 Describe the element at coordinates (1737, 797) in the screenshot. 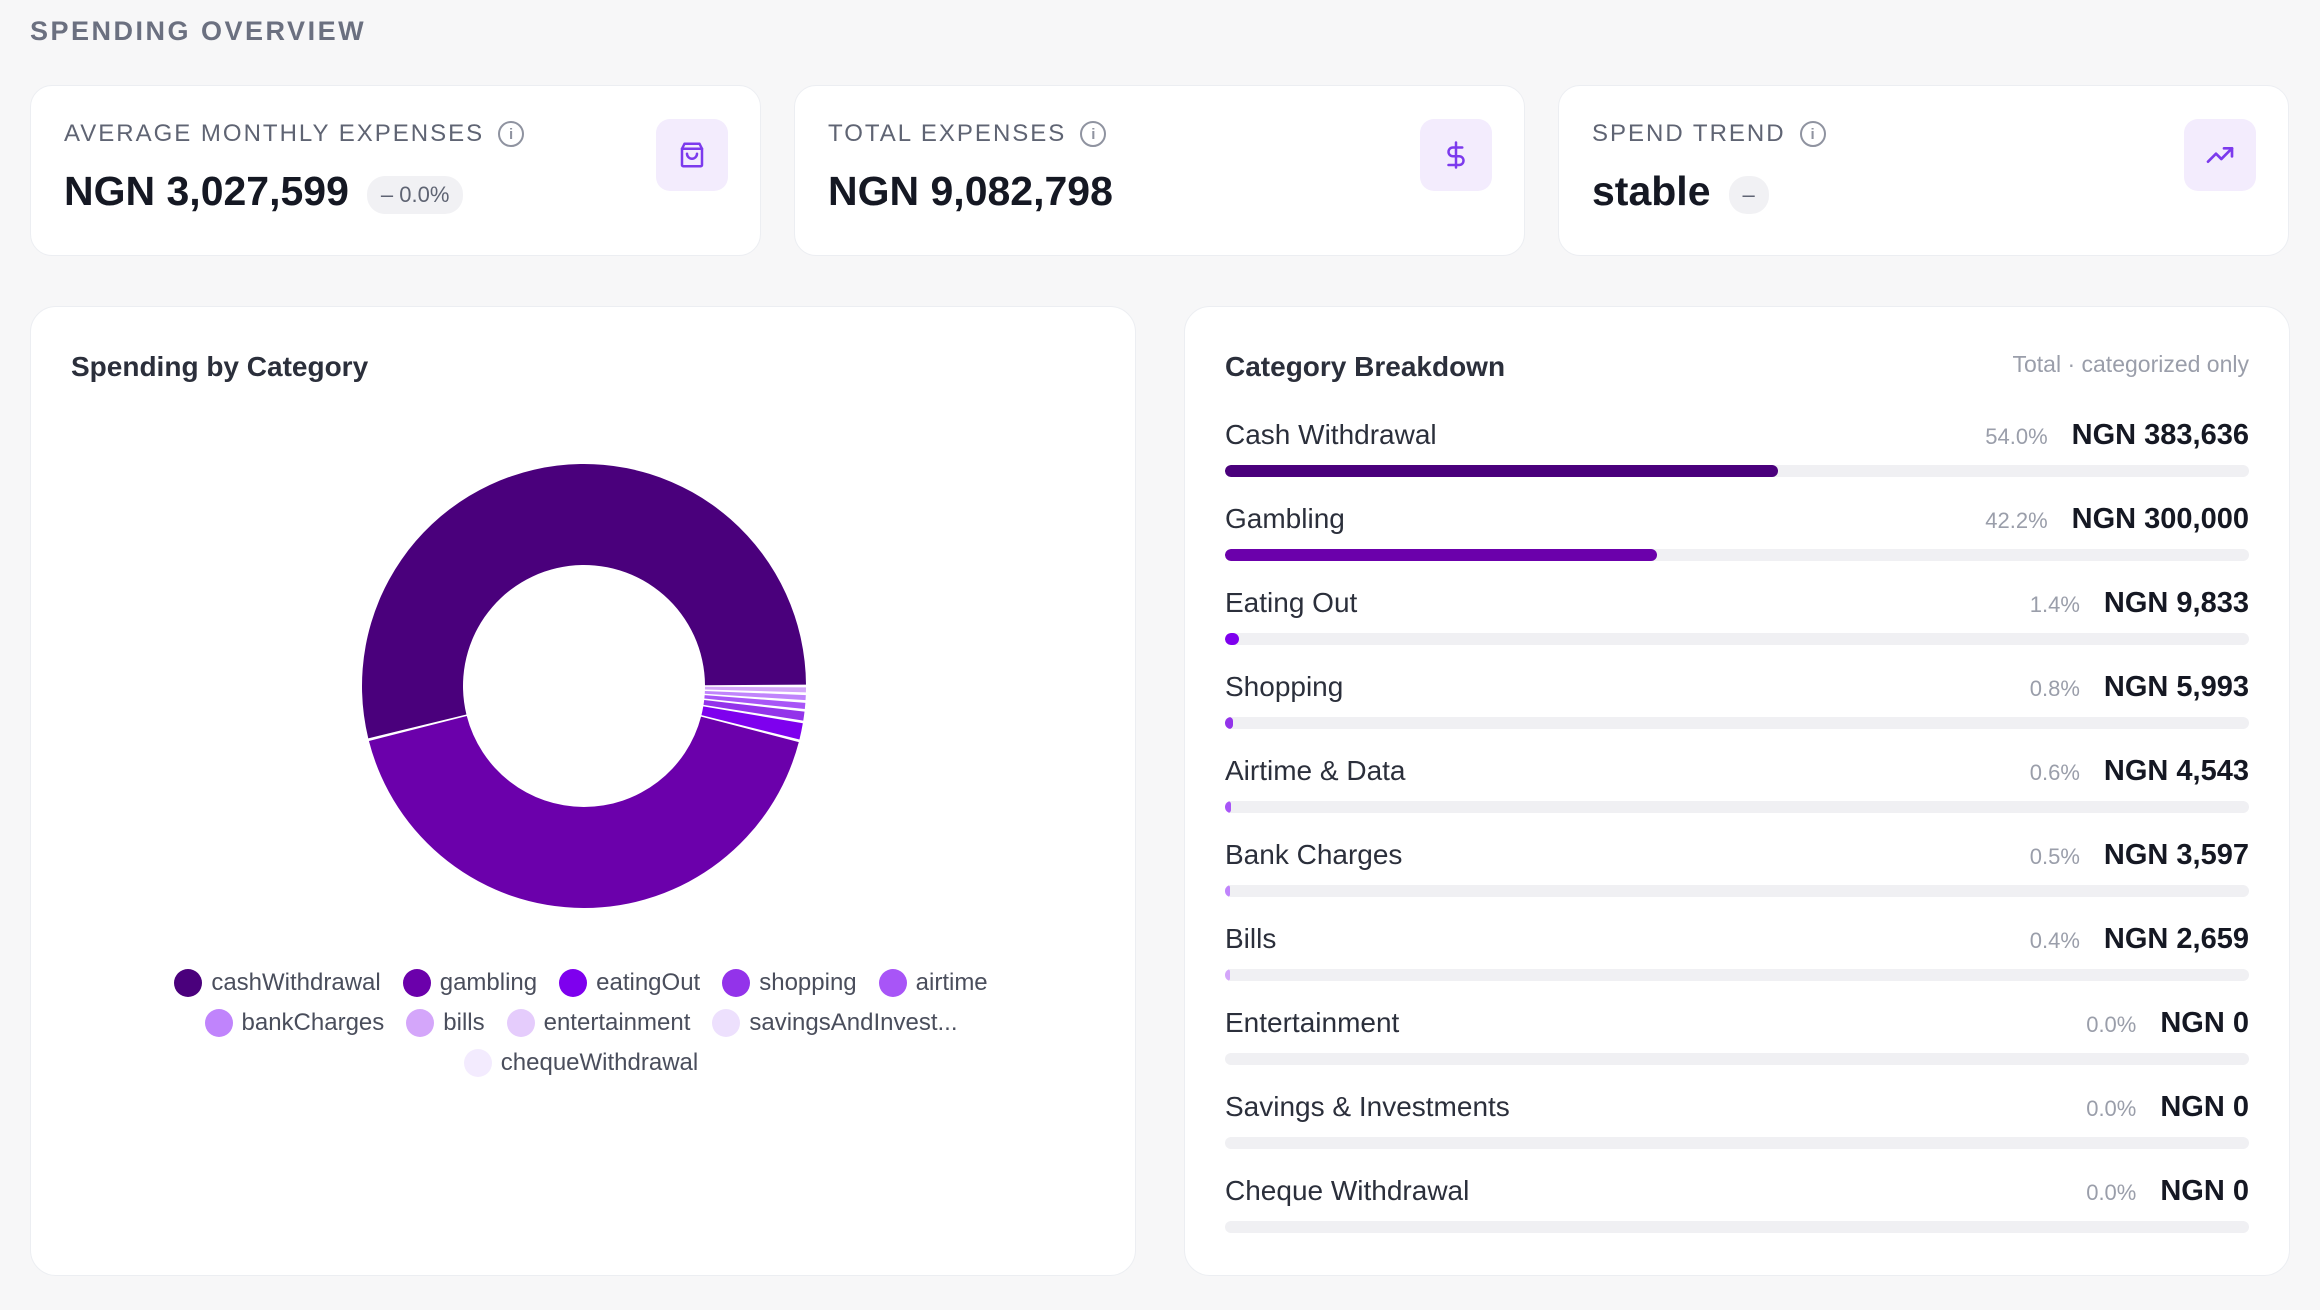

I see `category-row: Airtime & Data 0.6% NGN 4,543` at that location.